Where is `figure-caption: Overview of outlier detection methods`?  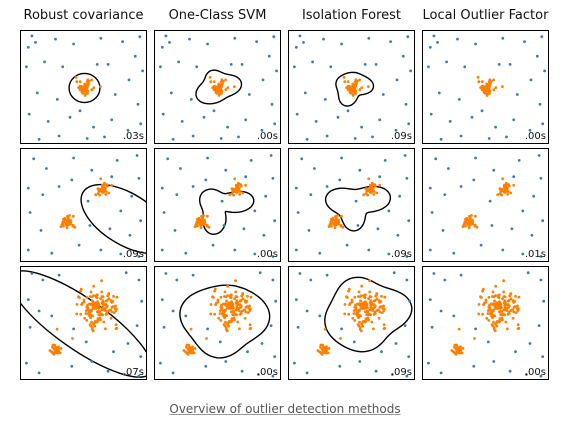
figure-caption: Overview of outlier detection methods is located at coordinates (285, 409).